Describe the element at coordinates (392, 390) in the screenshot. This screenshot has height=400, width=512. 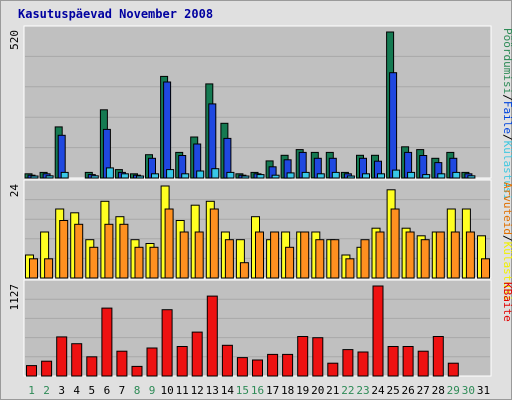
I see `x-tick-label: 25` at that location.